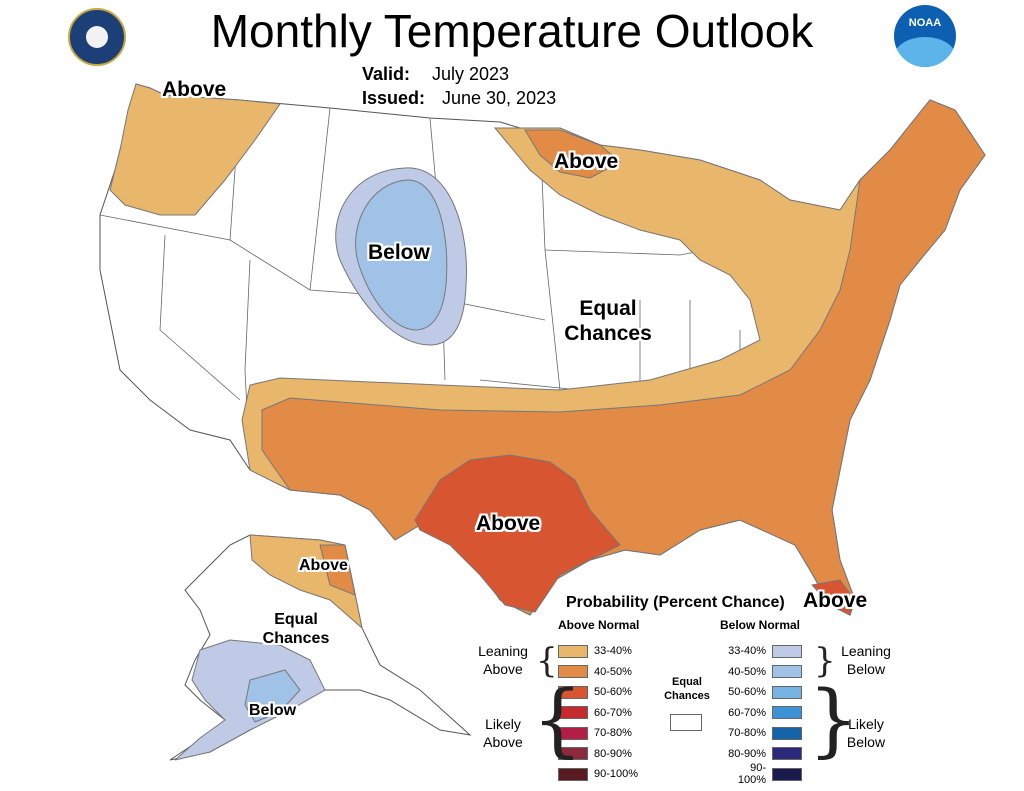  I want to click on legend-above-label: 60-70%, so click(613, 712).